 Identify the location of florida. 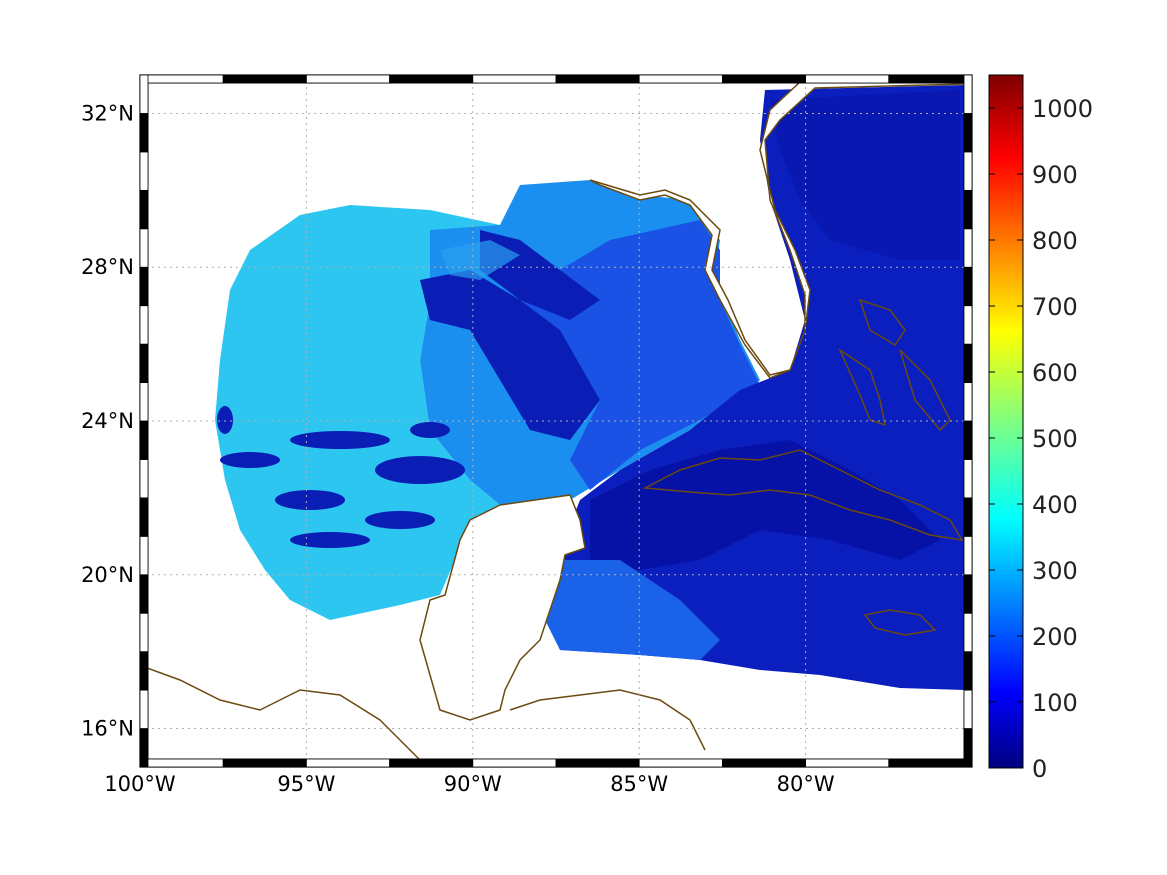
(777, 230).